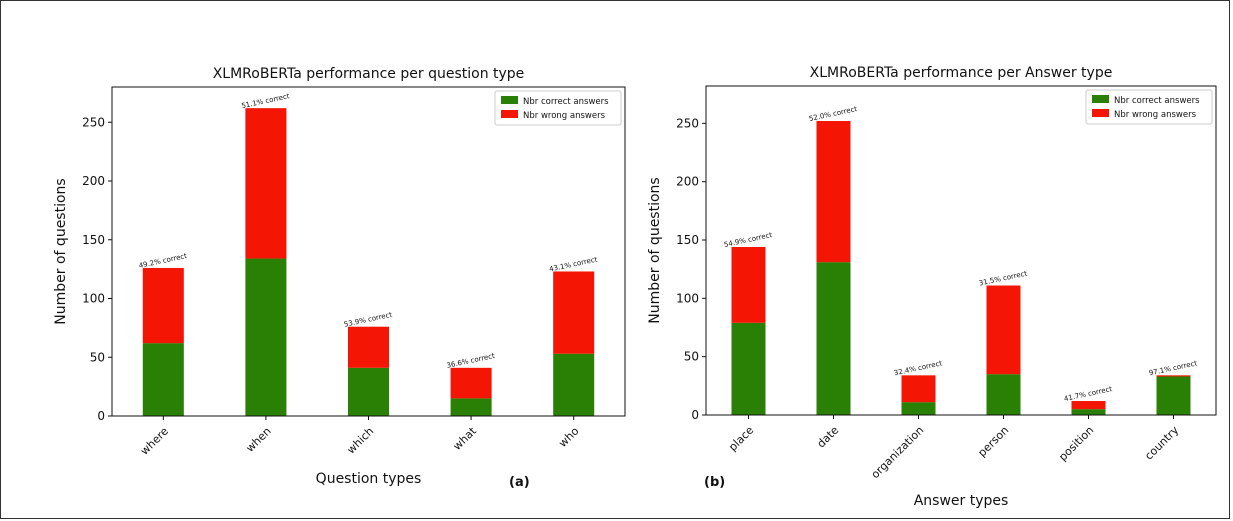  I want to click on annotation-country: 97.1% correct, so click(1173, 368).